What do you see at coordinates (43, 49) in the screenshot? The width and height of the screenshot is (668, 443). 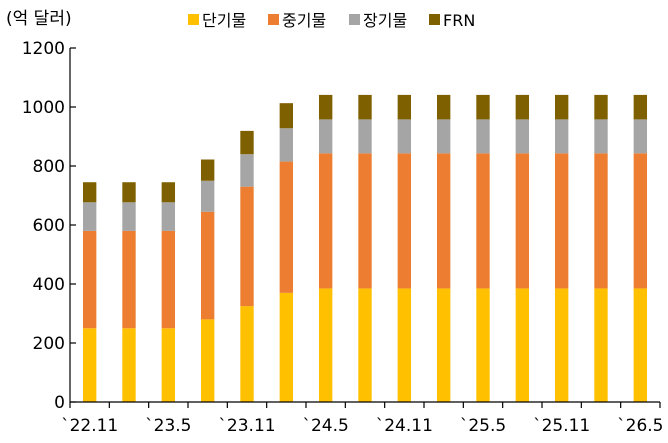 I see `y-tick-label: 1200` at bounding box center [43, 49].